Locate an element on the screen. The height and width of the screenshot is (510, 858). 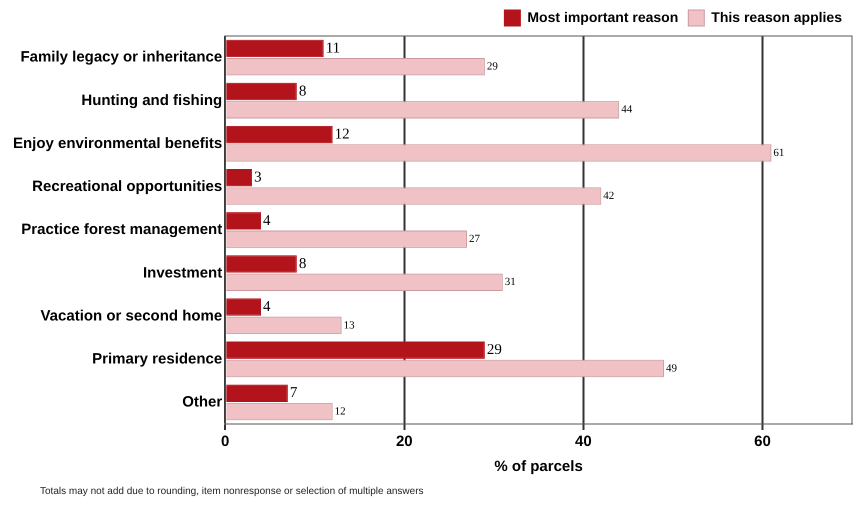
text: Totals may not add due to rounding, item nonresponse or selection of multiple answers is located at coordinates (232, 491).